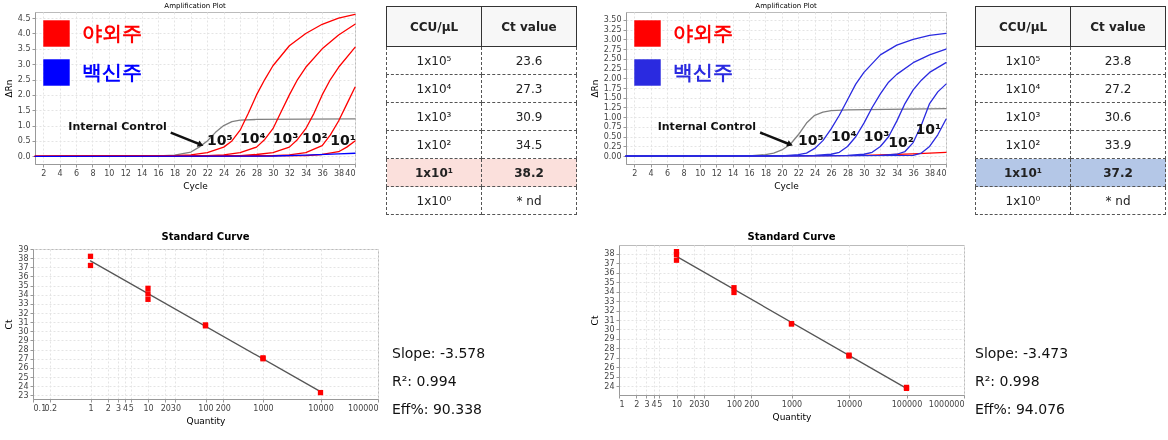 Image resolution: width=1168 pixels, height=440 pixels. Describe the element at coordinates (23, 304) in the screenshot. I see `y-tick-label: 33` at that location.